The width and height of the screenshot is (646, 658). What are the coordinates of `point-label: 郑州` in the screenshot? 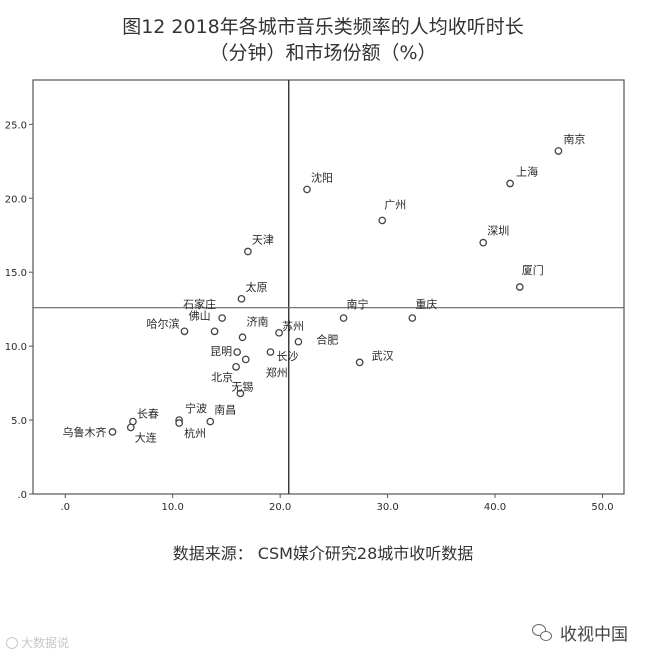 It's located at (277, 372).